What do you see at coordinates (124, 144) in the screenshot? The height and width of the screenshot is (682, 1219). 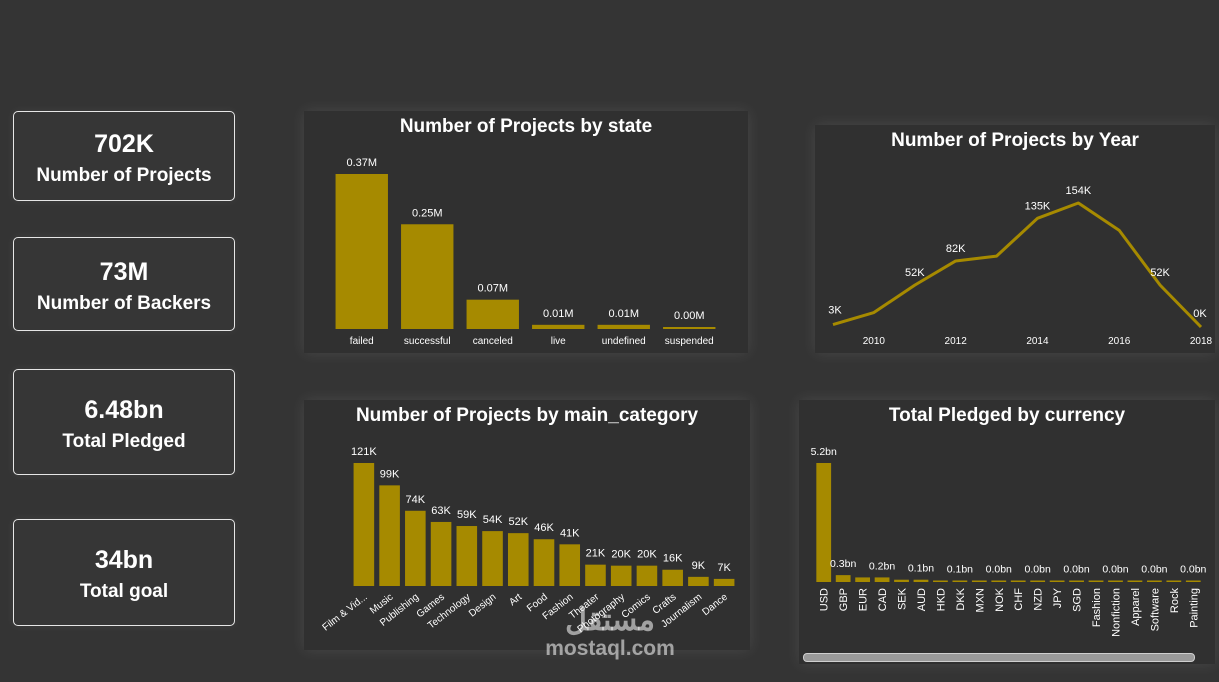 I see `kpi-value: 702K` at bounding box center [124, 144].